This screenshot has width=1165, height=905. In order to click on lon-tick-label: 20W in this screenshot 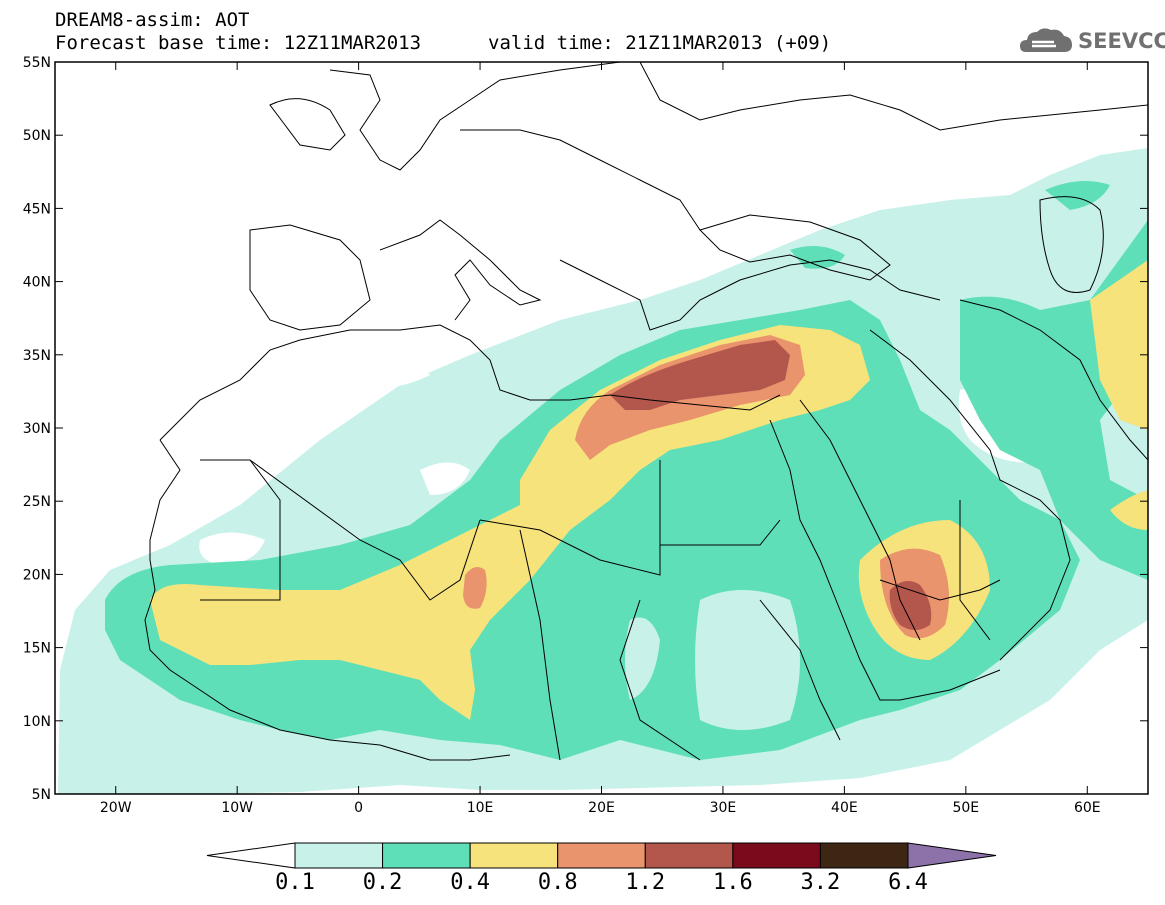, I will do `click(116, 808)`.